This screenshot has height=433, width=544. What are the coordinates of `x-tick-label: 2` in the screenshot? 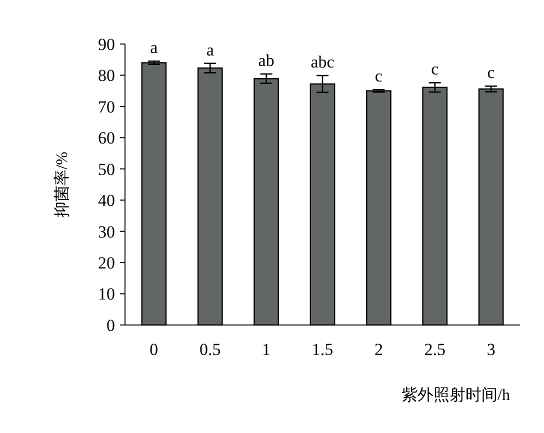 It's located at (378, 349).